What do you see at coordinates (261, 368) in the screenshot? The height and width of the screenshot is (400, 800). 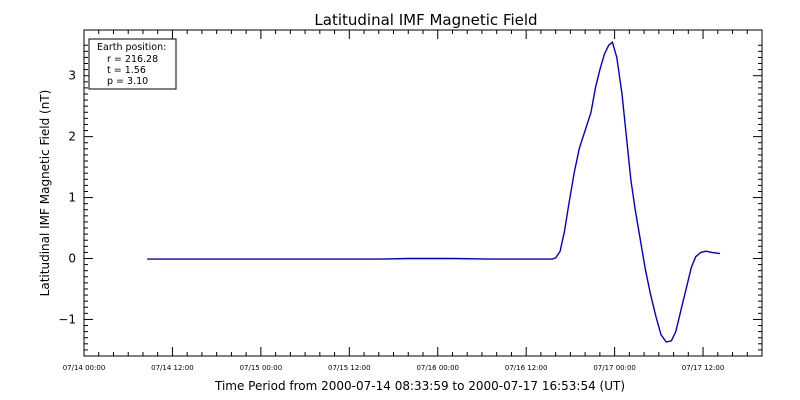 I see `x-tick-label: 07/15 00:00` at bounding box center [261, 368].